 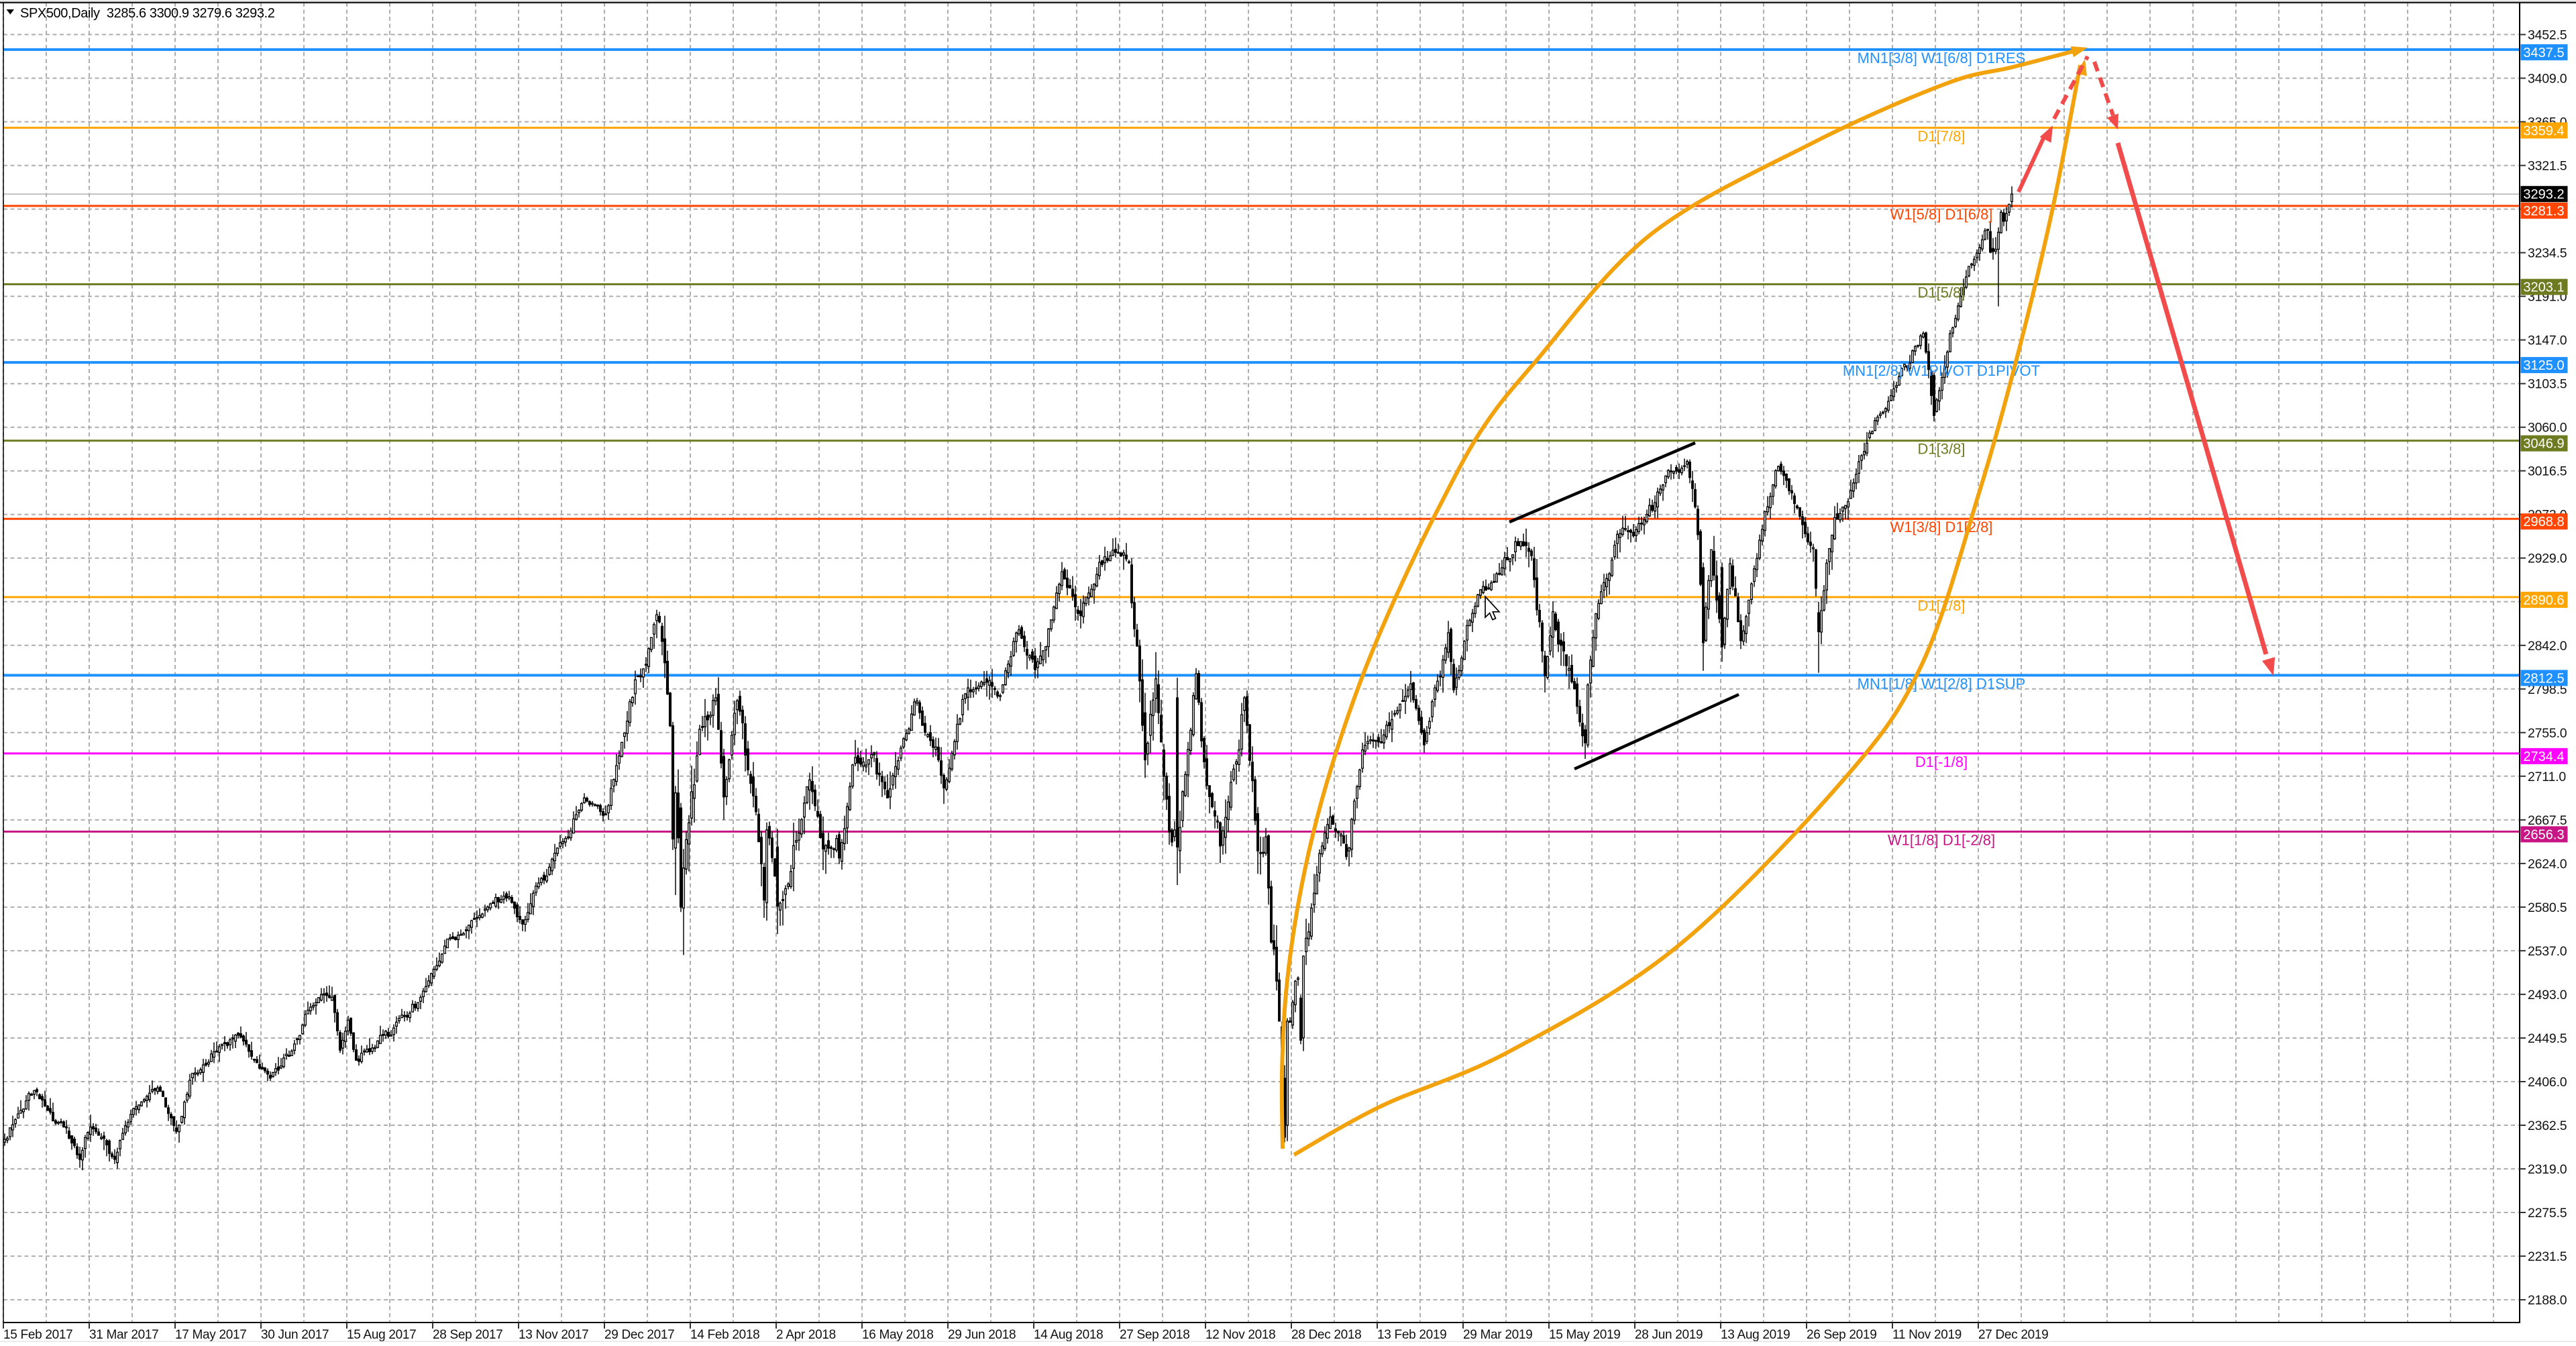 I want to click on svg-text: 27 Dec 2019, so click(x=2013, y=1335).